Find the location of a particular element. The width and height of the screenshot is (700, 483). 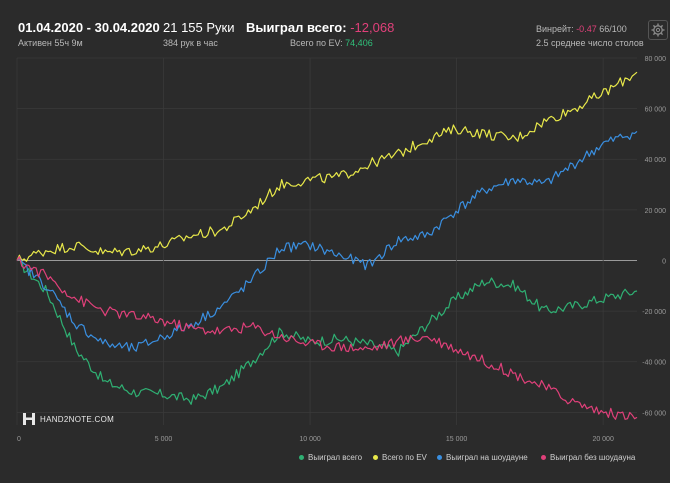

y-tick-label: -20 000 is located at coordinates (654, 312).